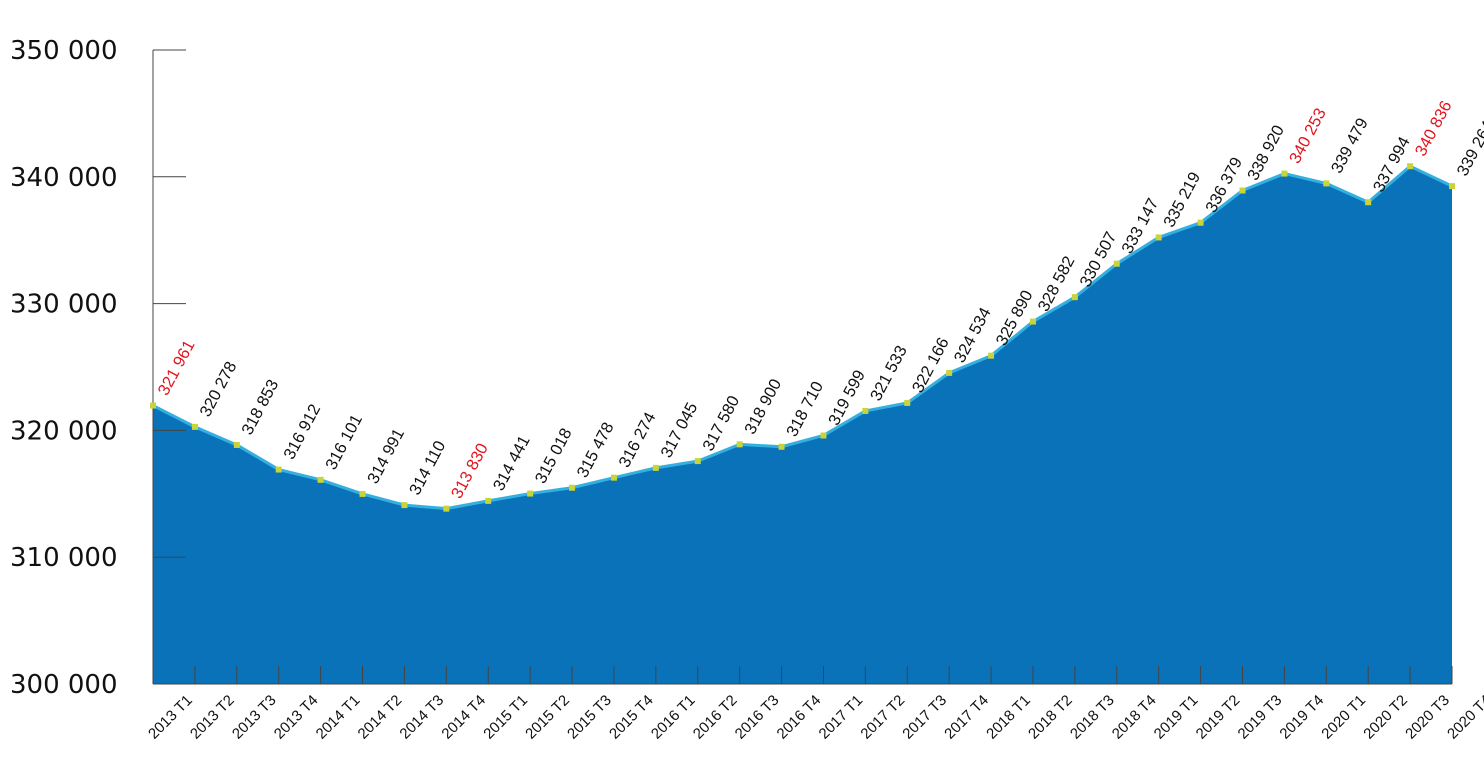  What do you see at coordinates (1218, 717) in the screenshot?
I see `x-tick-label: 2019 T2` at bounding box center [1218, 717].